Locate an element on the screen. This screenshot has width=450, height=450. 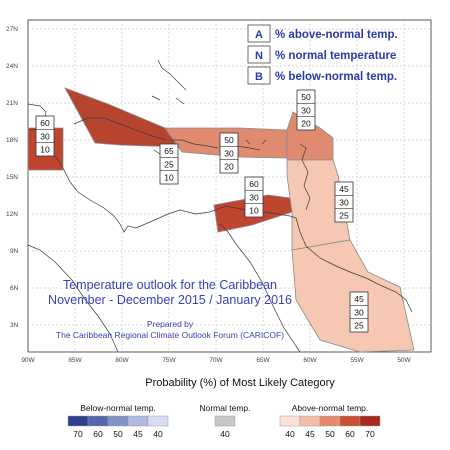
key-letter-b: B is located at coordinates (259, 77).